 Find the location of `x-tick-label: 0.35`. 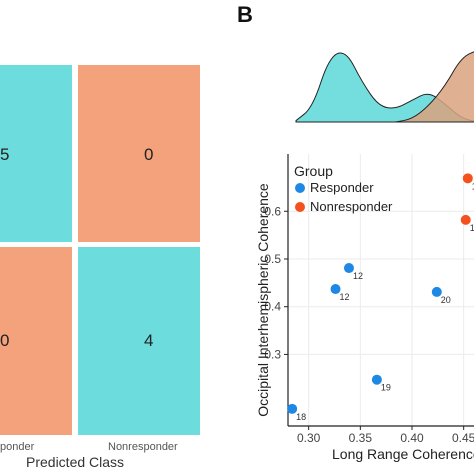

x-tick-label: 0.35 is located at coordinates (361, 438).